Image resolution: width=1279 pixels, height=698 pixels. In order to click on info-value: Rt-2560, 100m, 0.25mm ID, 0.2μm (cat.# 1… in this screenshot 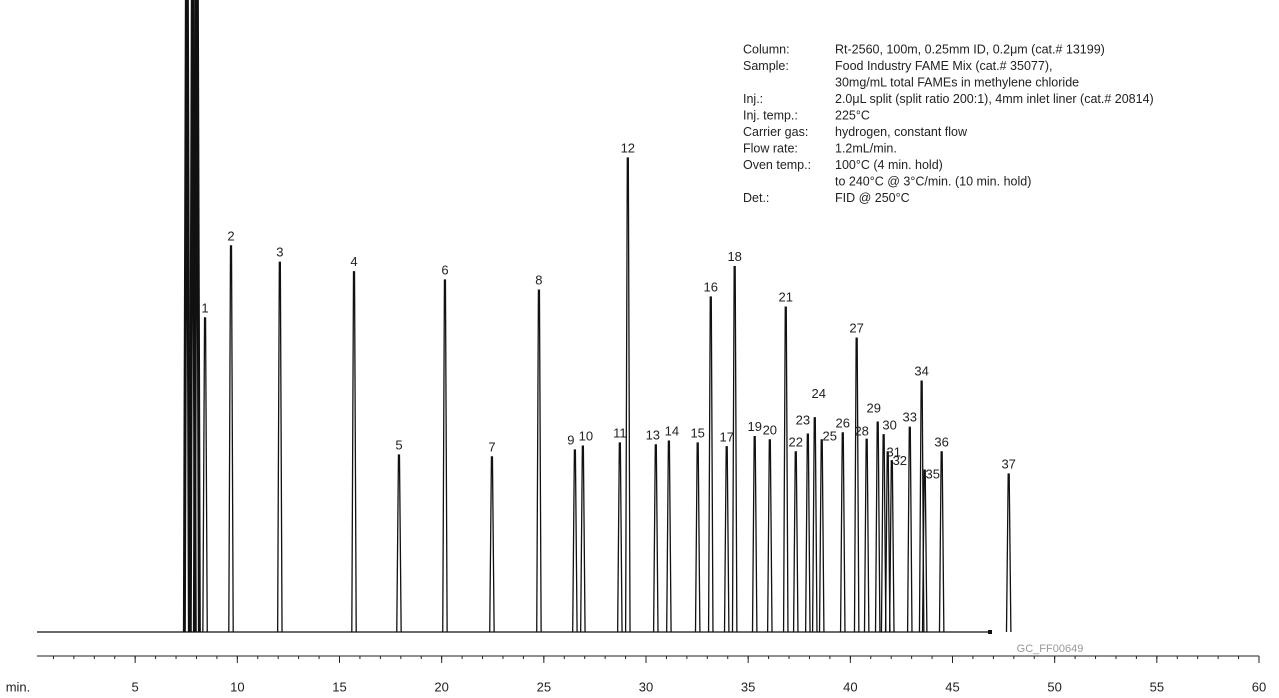, I will do `click(970, 49)`.